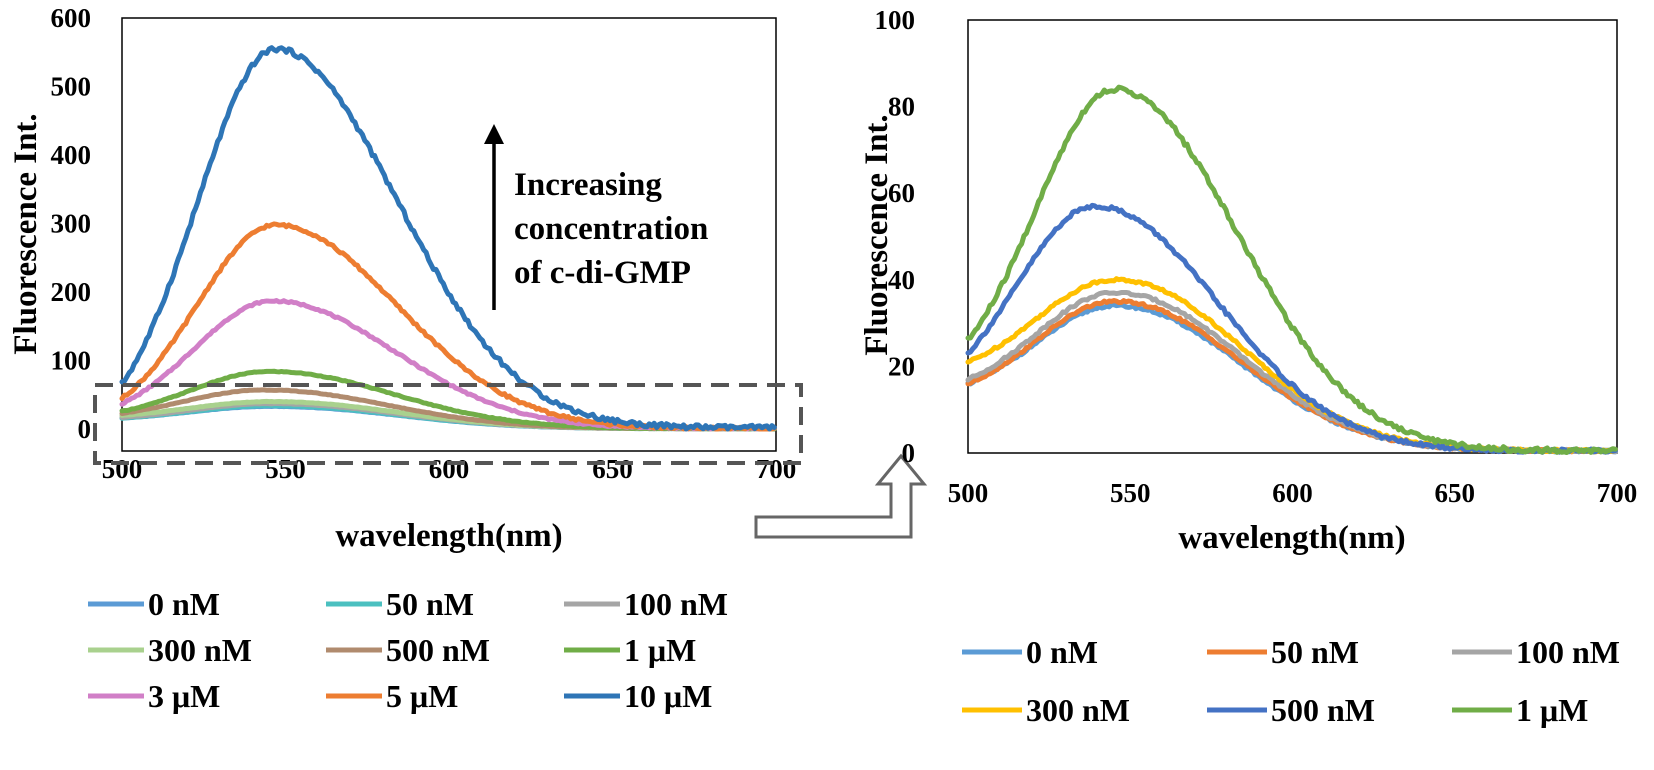  Describe the element at coordinates (448, 424) in the screenshot. I see `zoom-region-box` at that location.